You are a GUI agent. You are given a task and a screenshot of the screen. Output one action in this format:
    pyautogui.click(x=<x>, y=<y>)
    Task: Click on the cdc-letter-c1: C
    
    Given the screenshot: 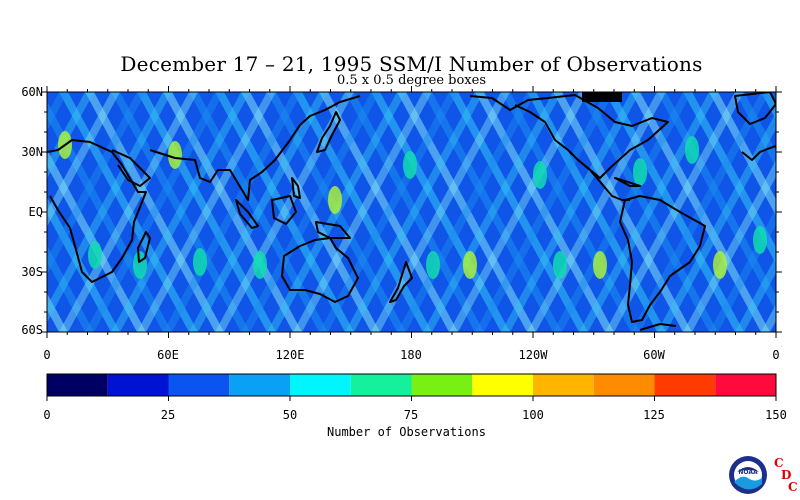 What is the action you would take?
    pyautogui.click(x=779, y=463)
    